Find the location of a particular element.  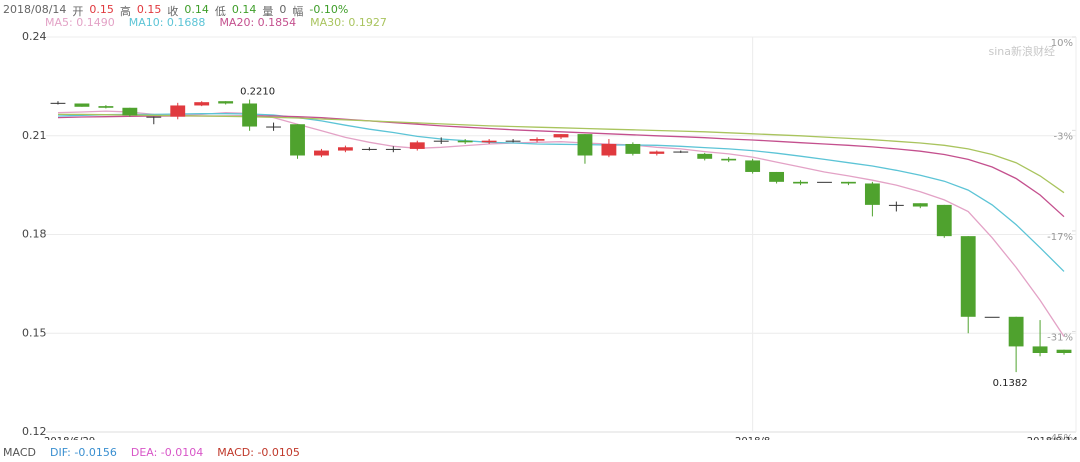

max-label: 0.2210 is located at coordinates (257, 92).